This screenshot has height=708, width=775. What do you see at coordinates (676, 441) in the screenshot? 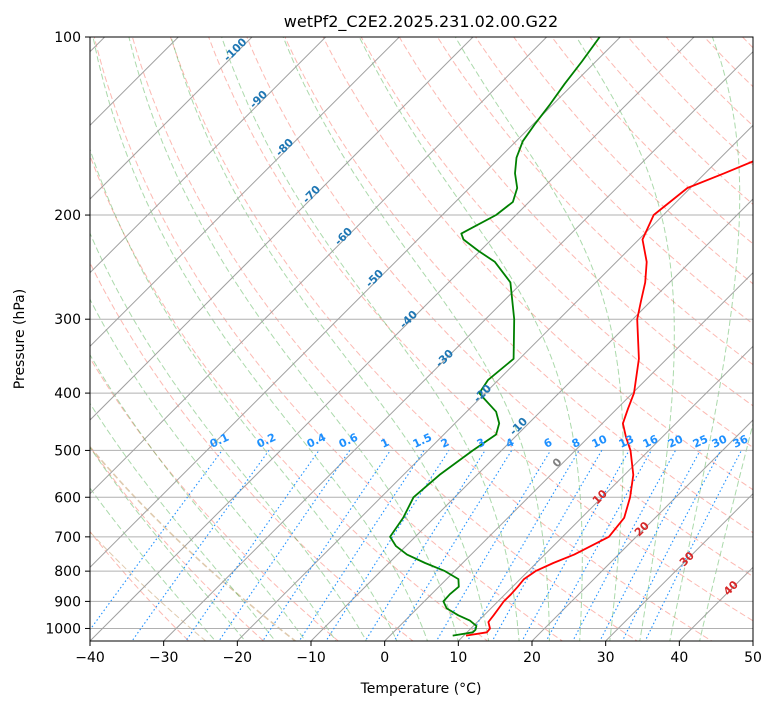
I see `mixing-ratio-label: 20` at bounding box center [676, 441].